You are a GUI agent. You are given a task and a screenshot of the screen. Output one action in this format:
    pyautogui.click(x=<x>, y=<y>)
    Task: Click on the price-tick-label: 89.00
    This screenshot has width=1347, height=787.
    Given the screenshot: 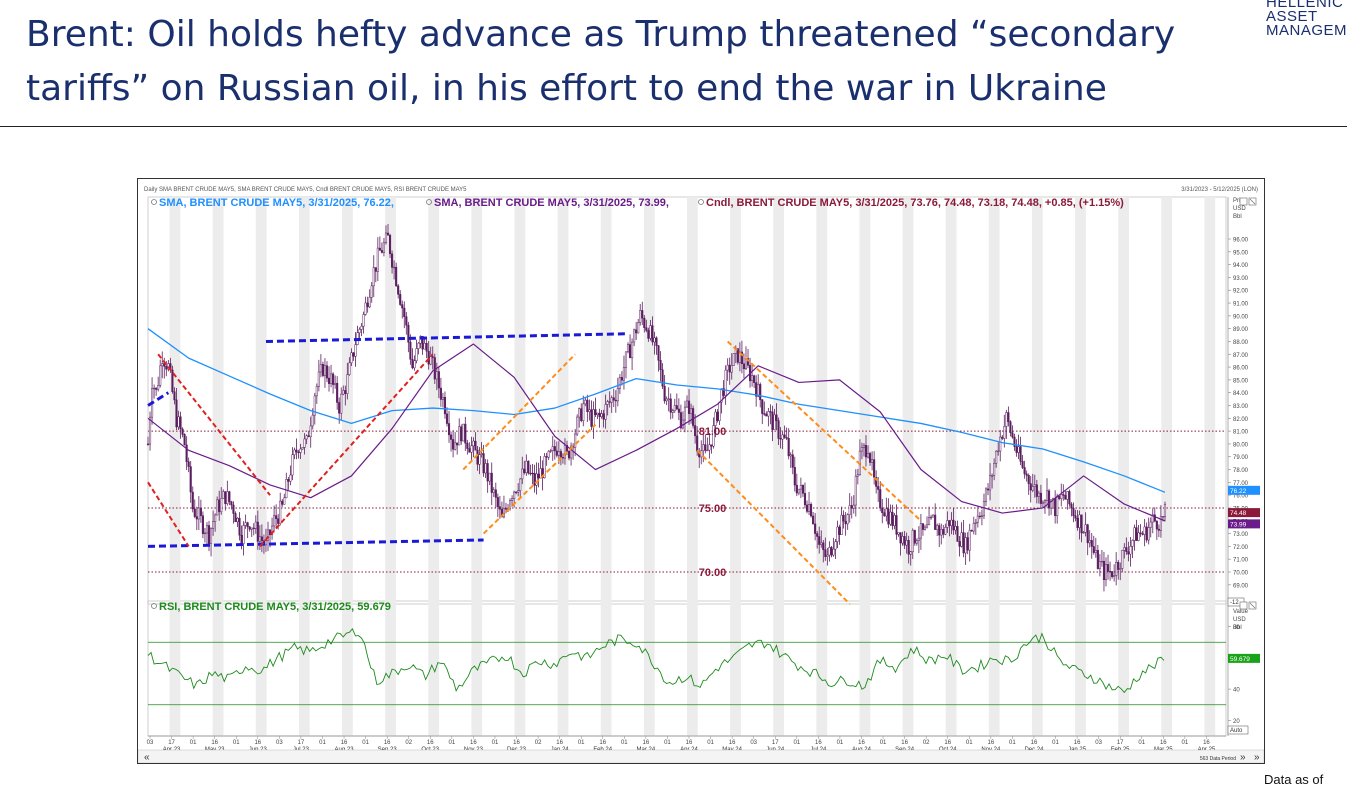 What is the action you would take?
    pyautogui.click(x=1241, y=330)
    